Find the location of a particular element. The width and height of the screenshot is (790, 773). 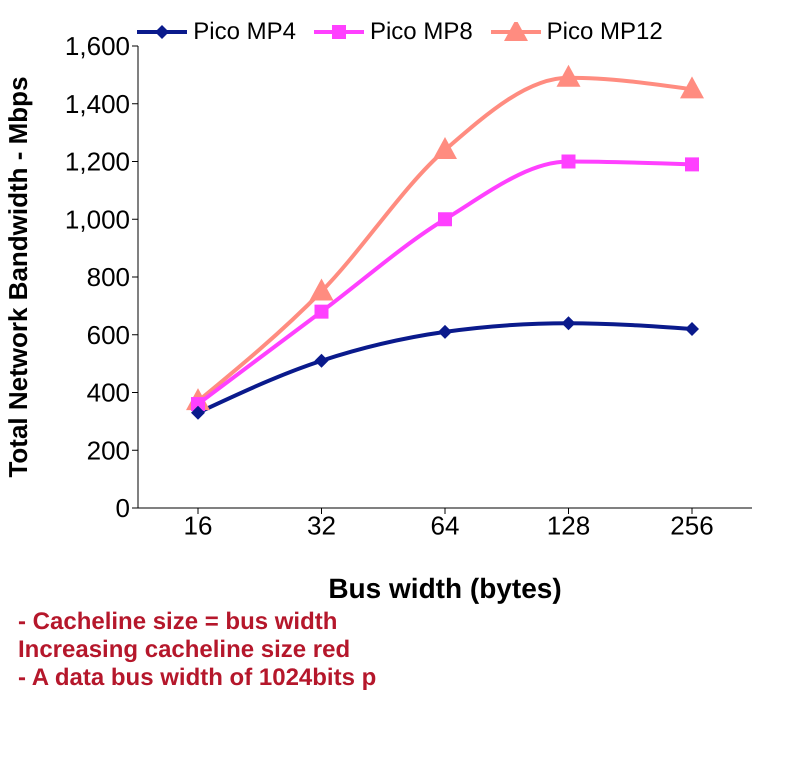

text: - Cacheline size = bus width is located at coordinates (178, 622).